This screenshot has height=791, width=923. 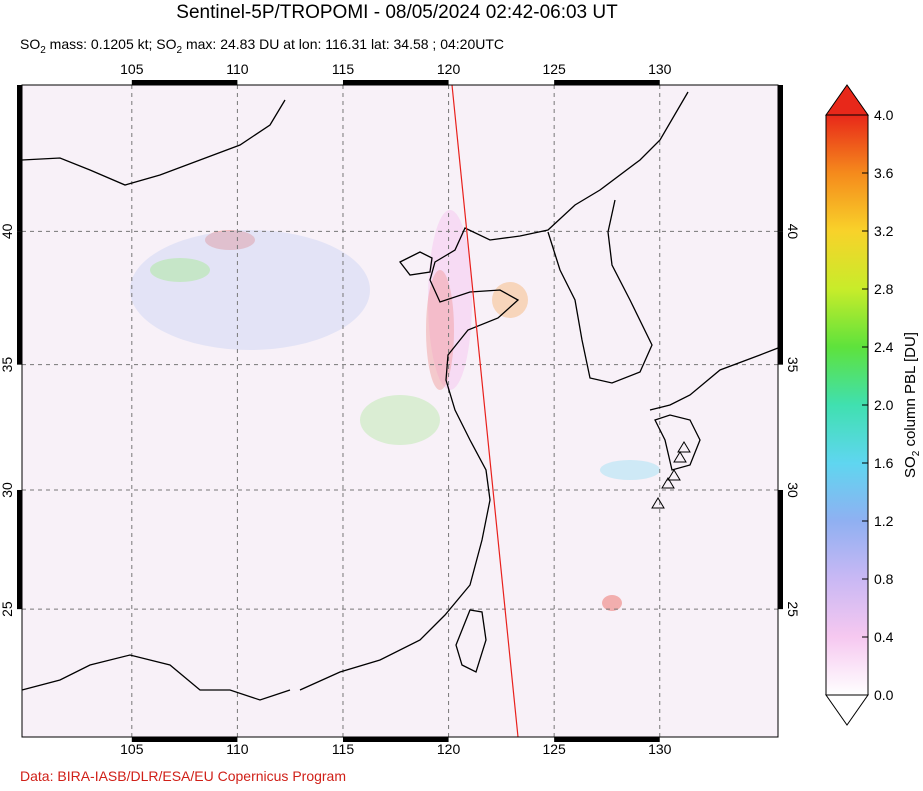 What do you see at coordinates (910, 391) in the screenshot?
I see `text-part: column PBL [DU]` at bounding box center [910, 391].